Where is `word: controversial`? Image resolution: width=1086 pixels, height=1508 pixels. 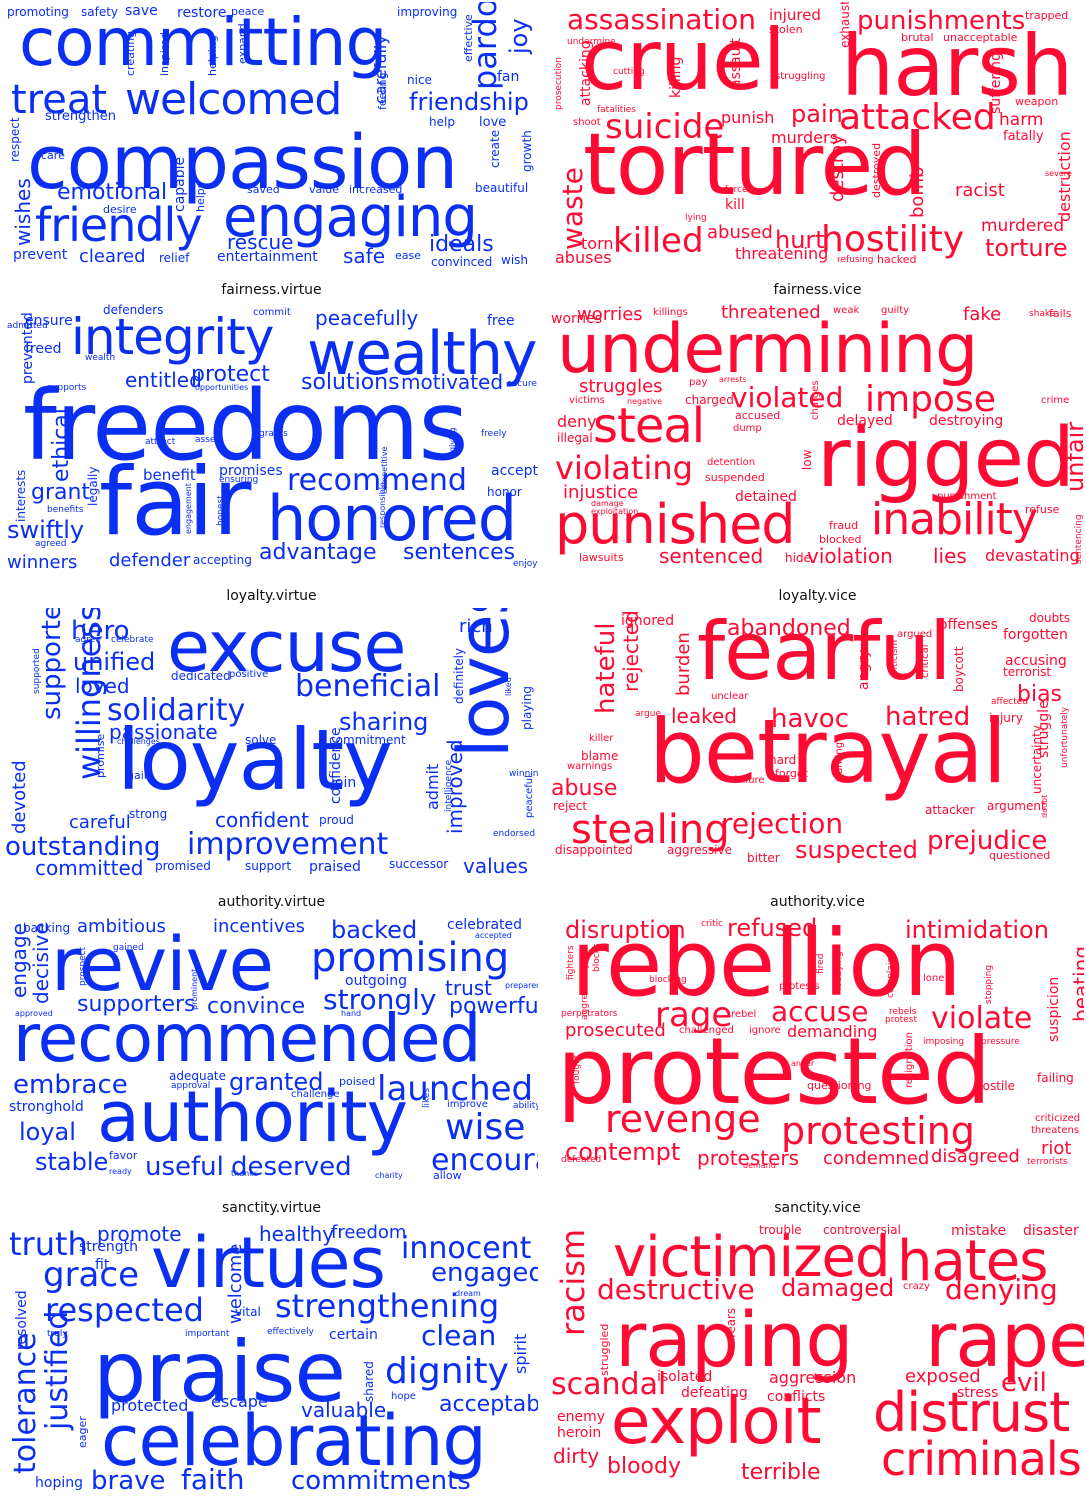
word: controversial is located at coordinates (862, 1230).